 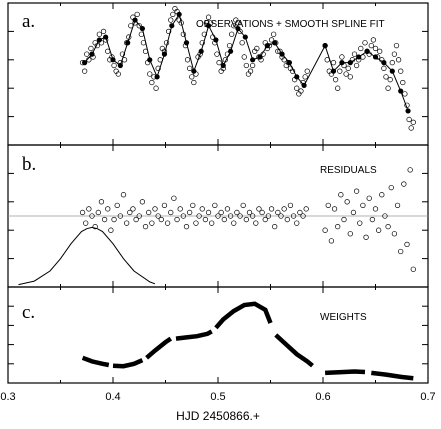 What do you see at coordinates (112, 397) in the screenshot?
I see `x-tick-label: 0.4` at bounding box center [112, 397].